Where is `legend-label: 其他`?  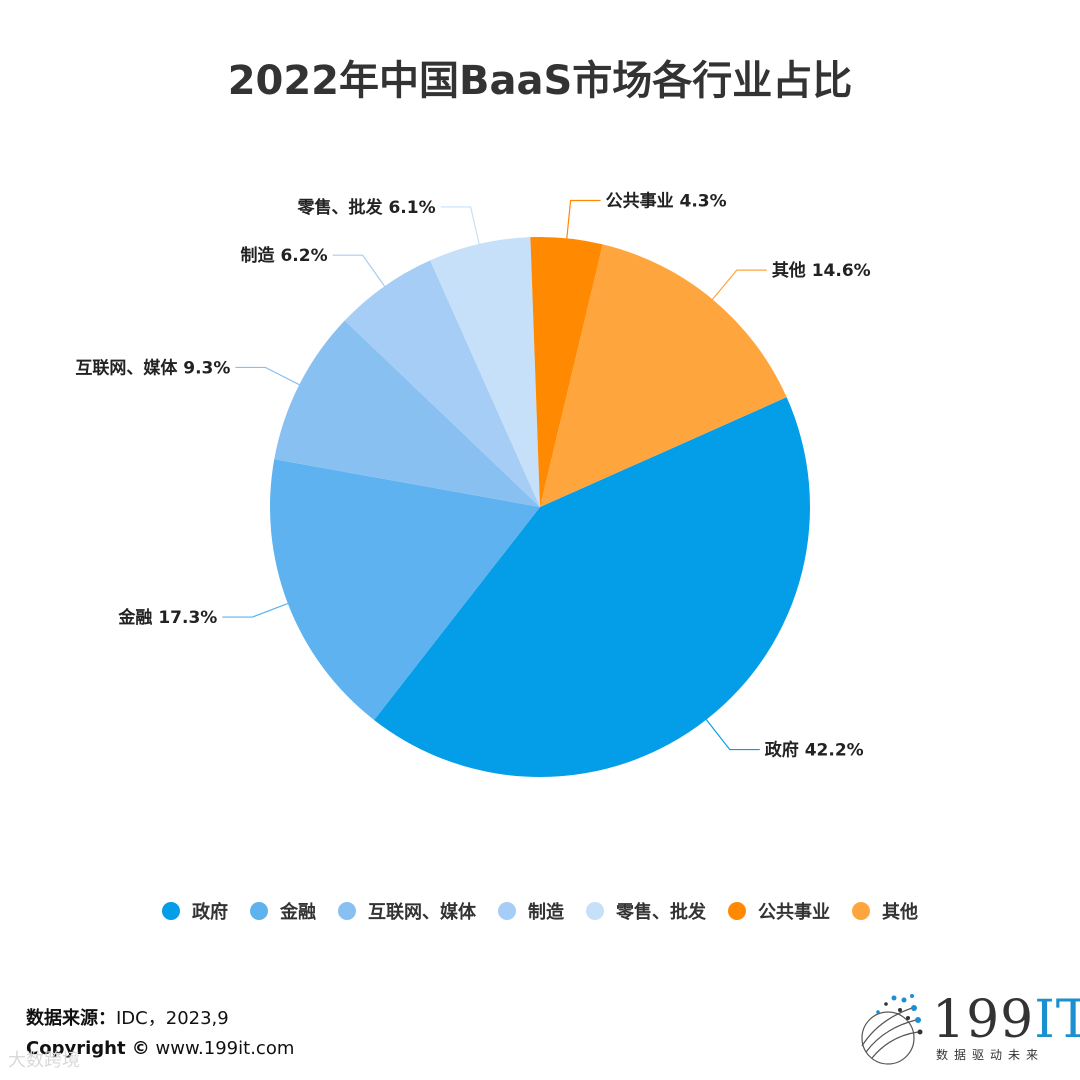
legend-label: 其他 is located at coordinates (900, 912).